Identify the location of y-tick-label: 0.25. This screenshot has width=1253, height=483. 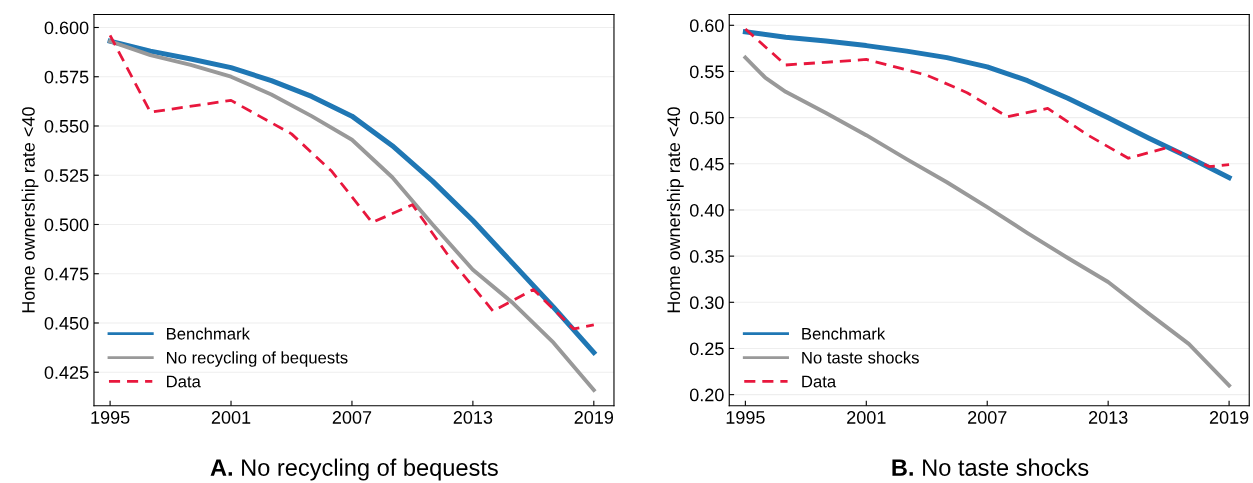
(706, 349).